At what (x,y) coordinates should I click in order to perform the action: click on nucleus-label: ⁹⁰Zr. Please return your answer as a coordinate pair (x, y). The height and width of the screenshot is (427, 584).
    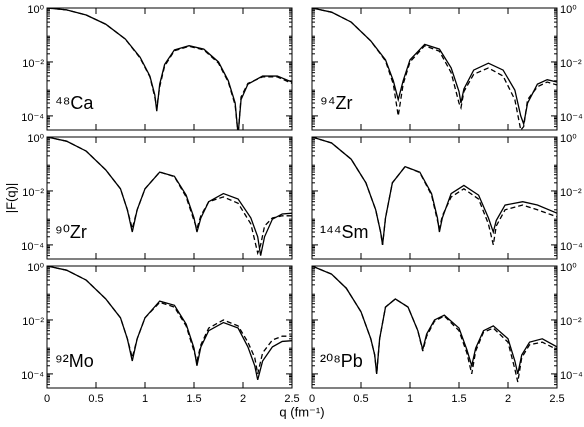
    Looking at the image, I should click on (71, 232).